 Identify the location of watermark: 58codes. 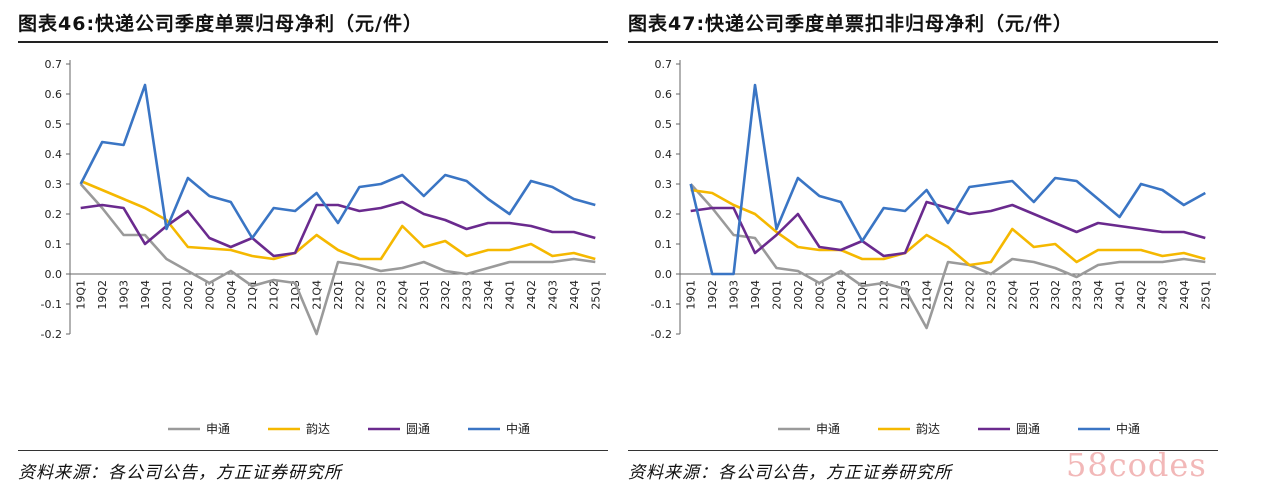
(1136, 465).